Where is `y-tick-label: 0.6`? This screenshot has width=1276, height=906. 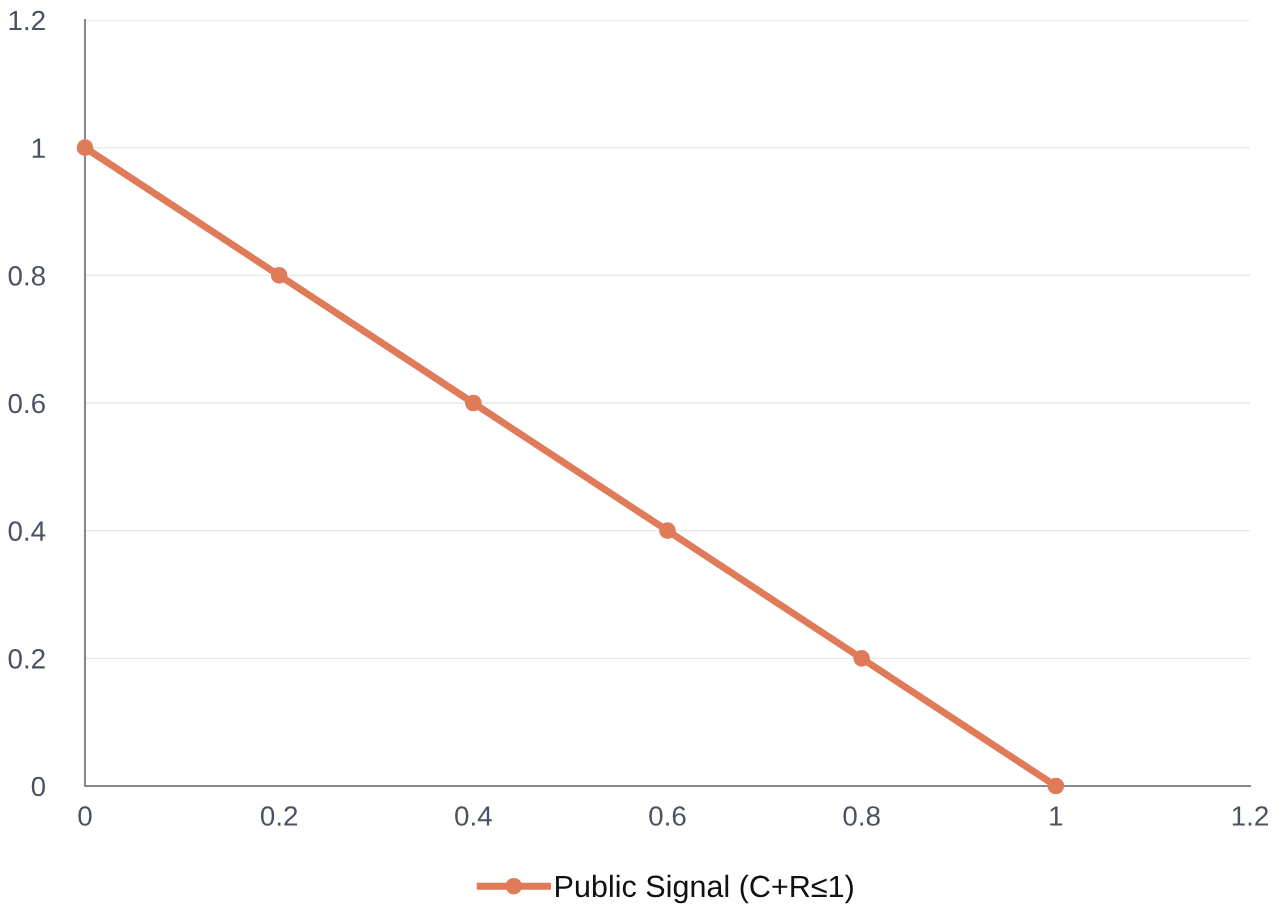
y-tick-label: 0.6 is located at coordinates (26, 403).